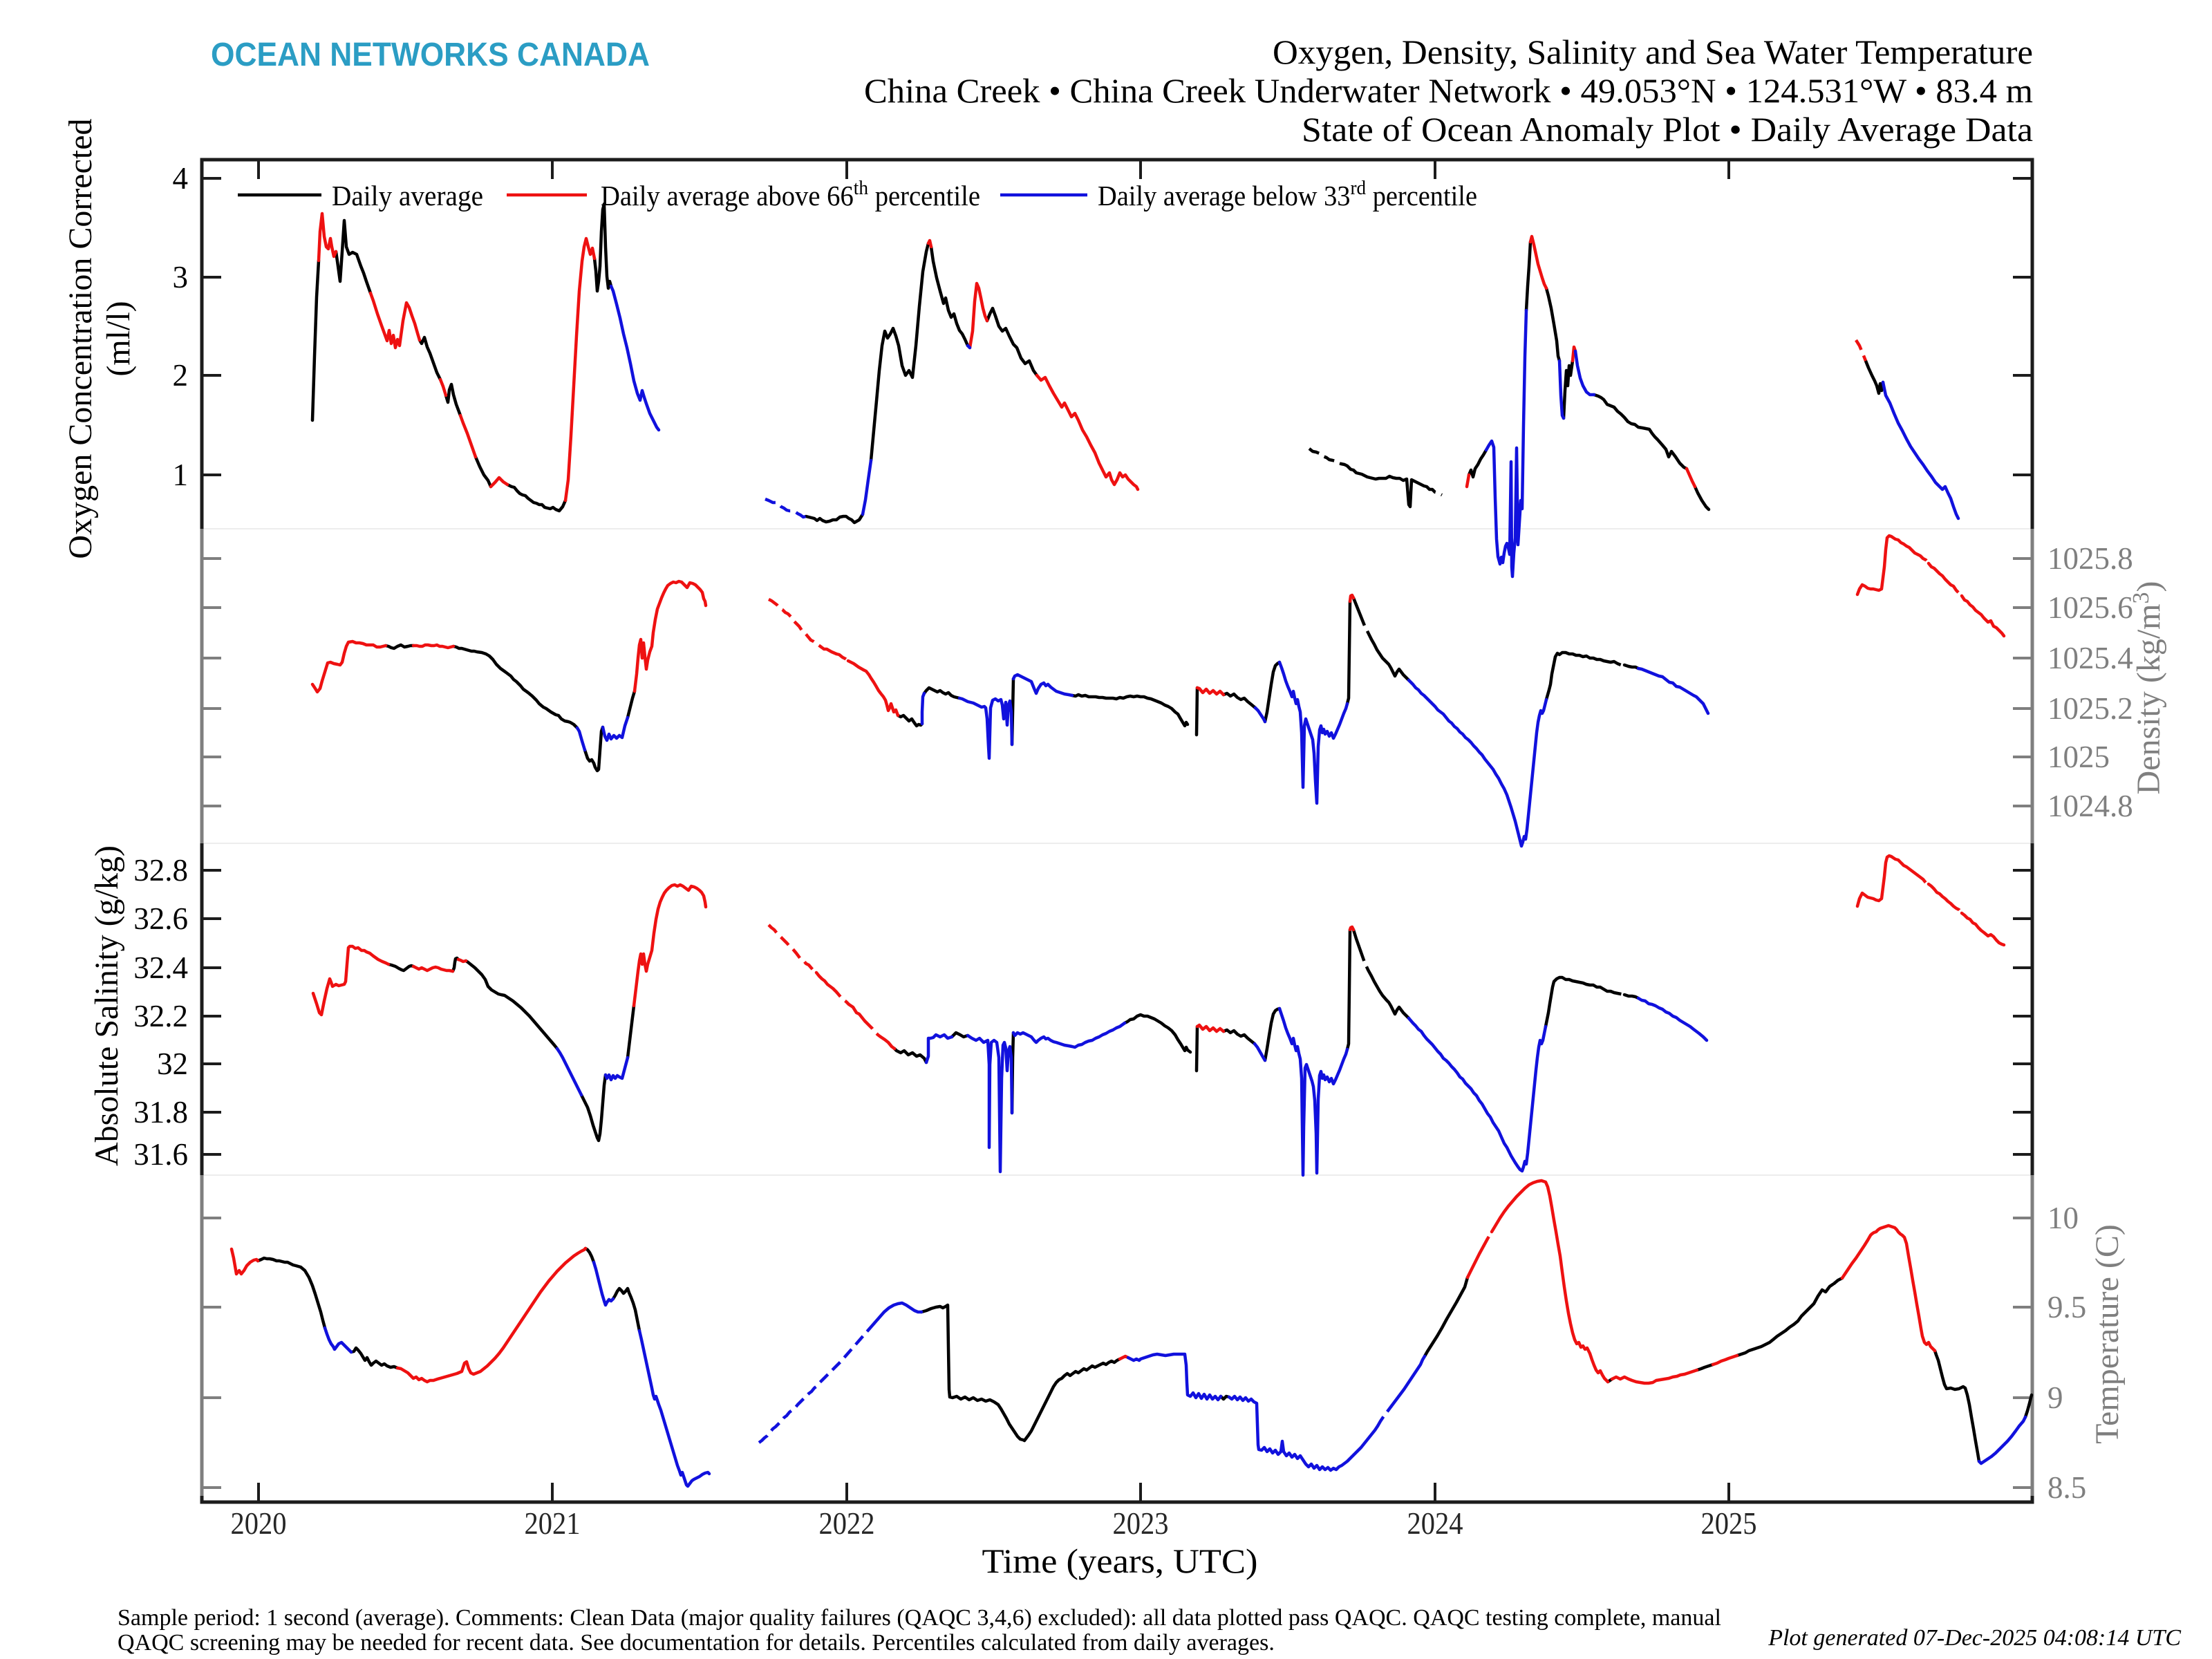 This screenshot has width=2212, height=1659. Describe the element at coordinates (2107, 1334) in the screenshot. I see `svg-text: Temperature (C)` at that location.